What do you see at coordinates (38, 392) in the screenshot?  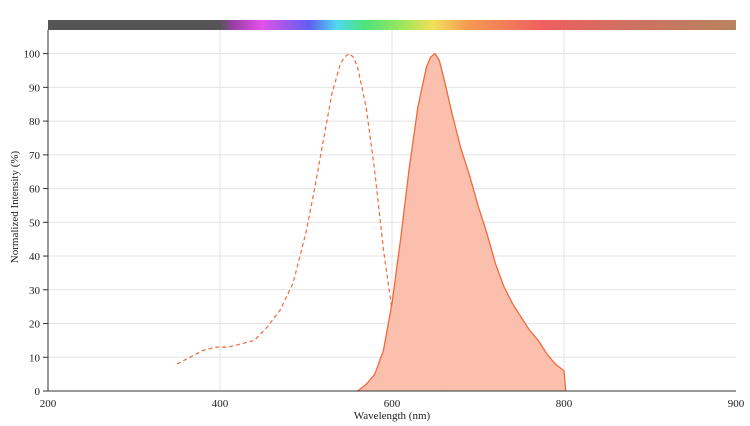 I see `y-tick-label: 0` at bounding box center [38, 392].